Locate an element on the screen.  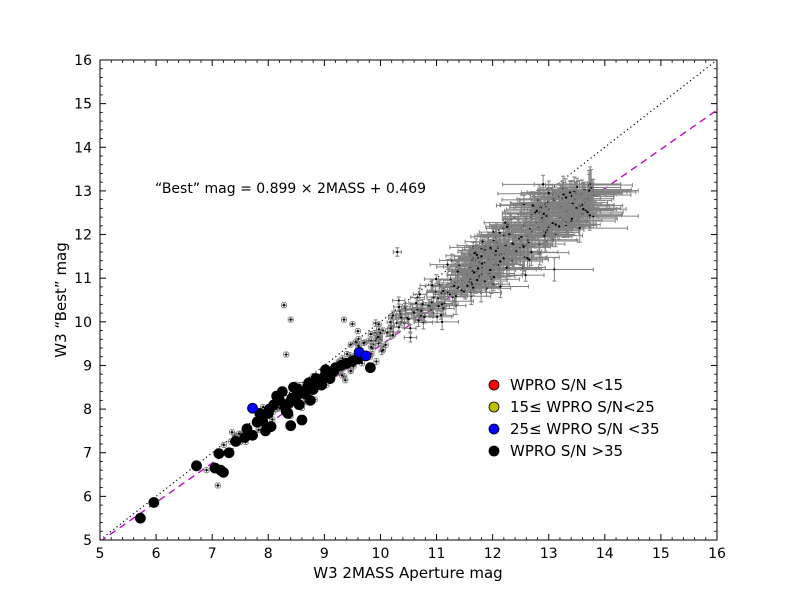
x-tick-label: 7 is located at coordinates (212, 554).